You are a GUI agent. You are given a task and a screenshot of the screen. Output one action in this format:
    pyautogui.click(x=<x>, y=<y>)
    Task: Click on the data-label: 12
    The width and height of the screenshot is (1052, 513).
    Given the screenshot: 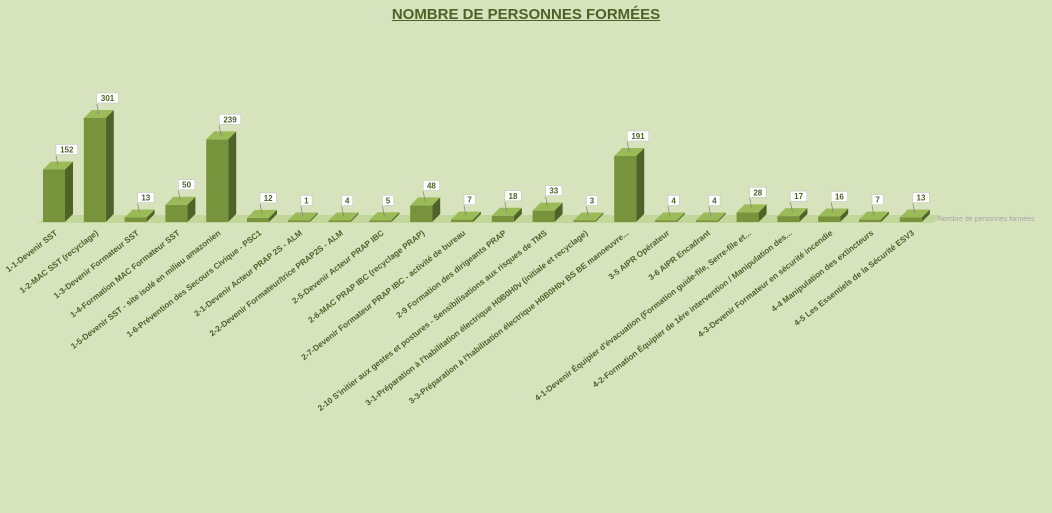 What is the action you would take?
    pyautogui.click(x=268, y=198)
    